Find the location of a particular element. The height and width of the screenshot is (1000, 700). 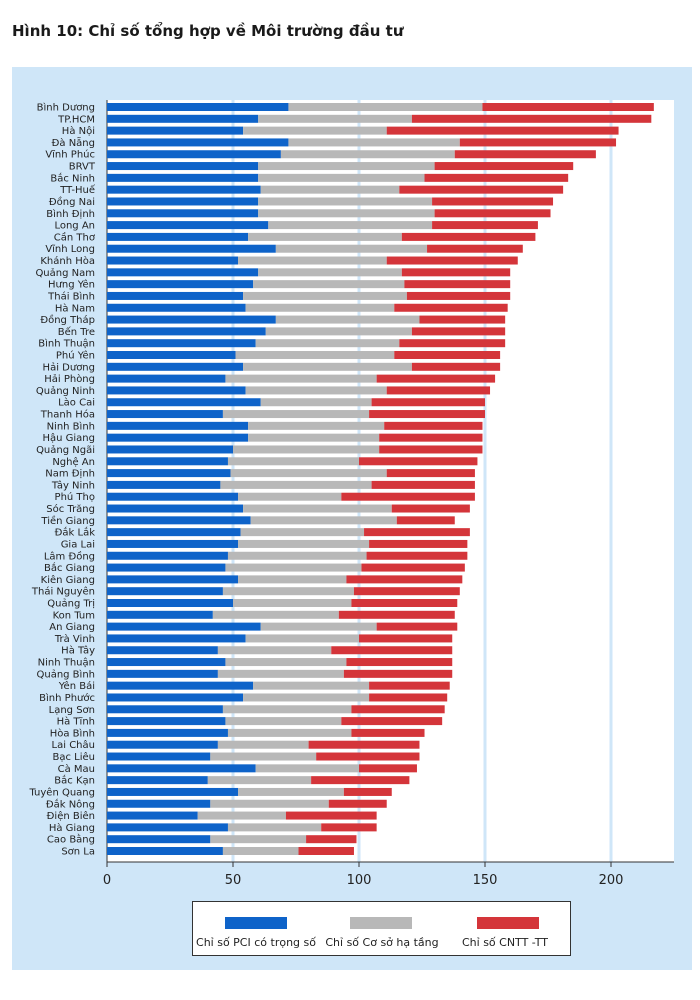

category-label: Tuyên Quang is located at coordinates (61, 792).